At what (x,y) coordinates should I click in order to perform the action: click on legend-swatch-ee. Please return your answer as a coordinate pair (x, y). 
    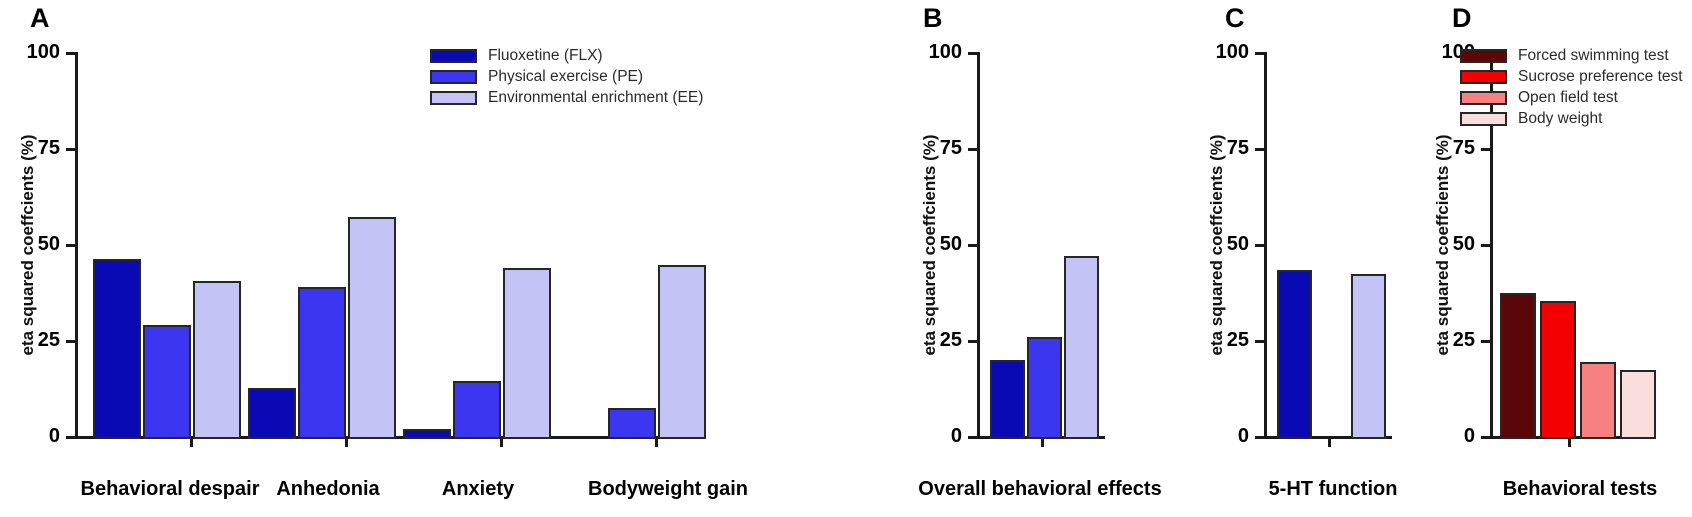
    Looking at the image, I should click on (453, 97).